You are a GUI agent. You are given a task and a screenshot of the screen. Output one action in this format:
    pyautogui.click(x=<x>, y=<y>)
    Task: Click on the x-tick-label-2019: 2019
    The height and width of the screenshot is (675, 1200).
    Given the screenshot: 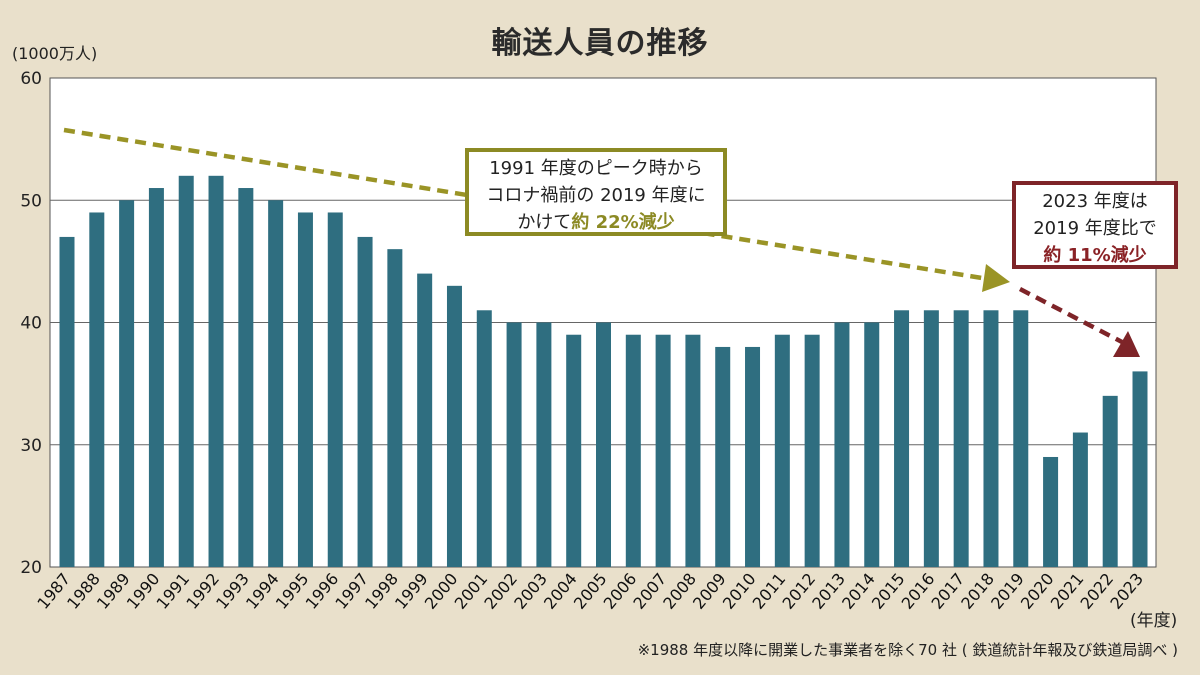 What is the action you would take?
    pyautogui.click(x=1007, y=590)
    